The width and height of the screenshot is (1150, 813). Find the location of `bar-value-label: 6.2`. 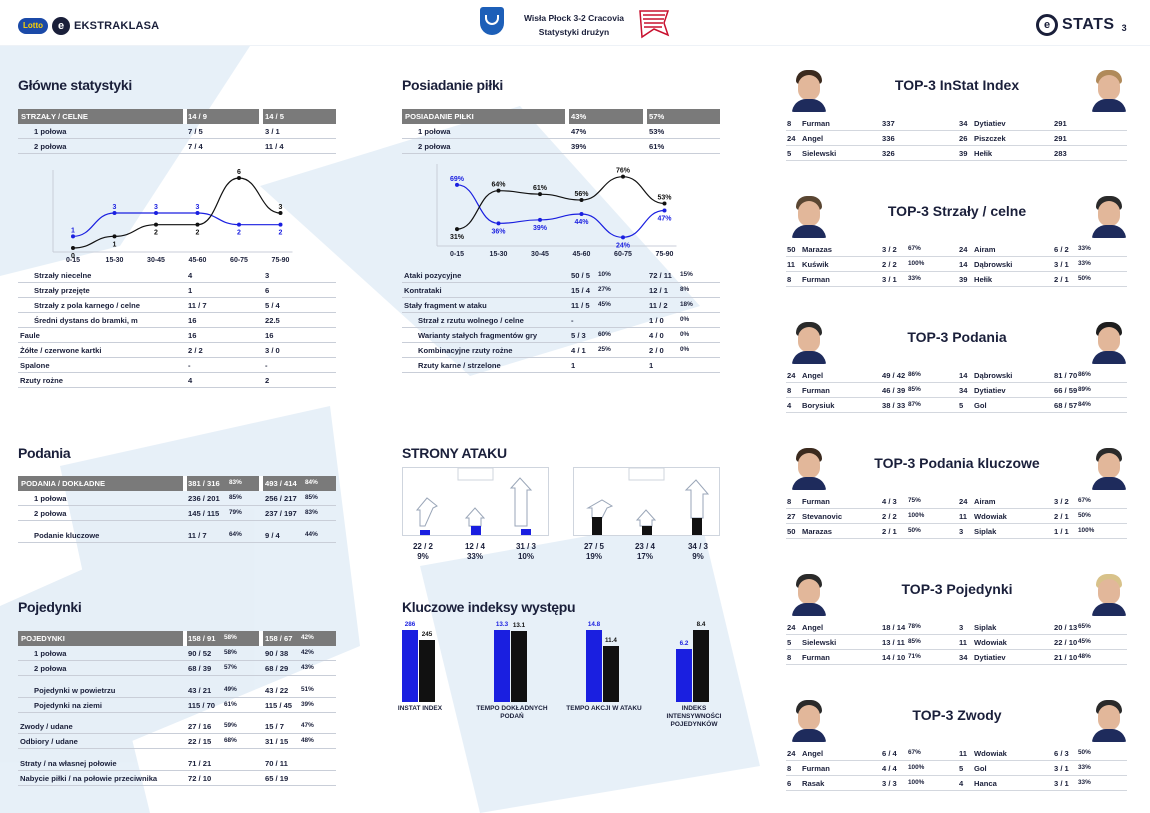

bar-value-label: 6.2 is located at coordinates (684, 643).